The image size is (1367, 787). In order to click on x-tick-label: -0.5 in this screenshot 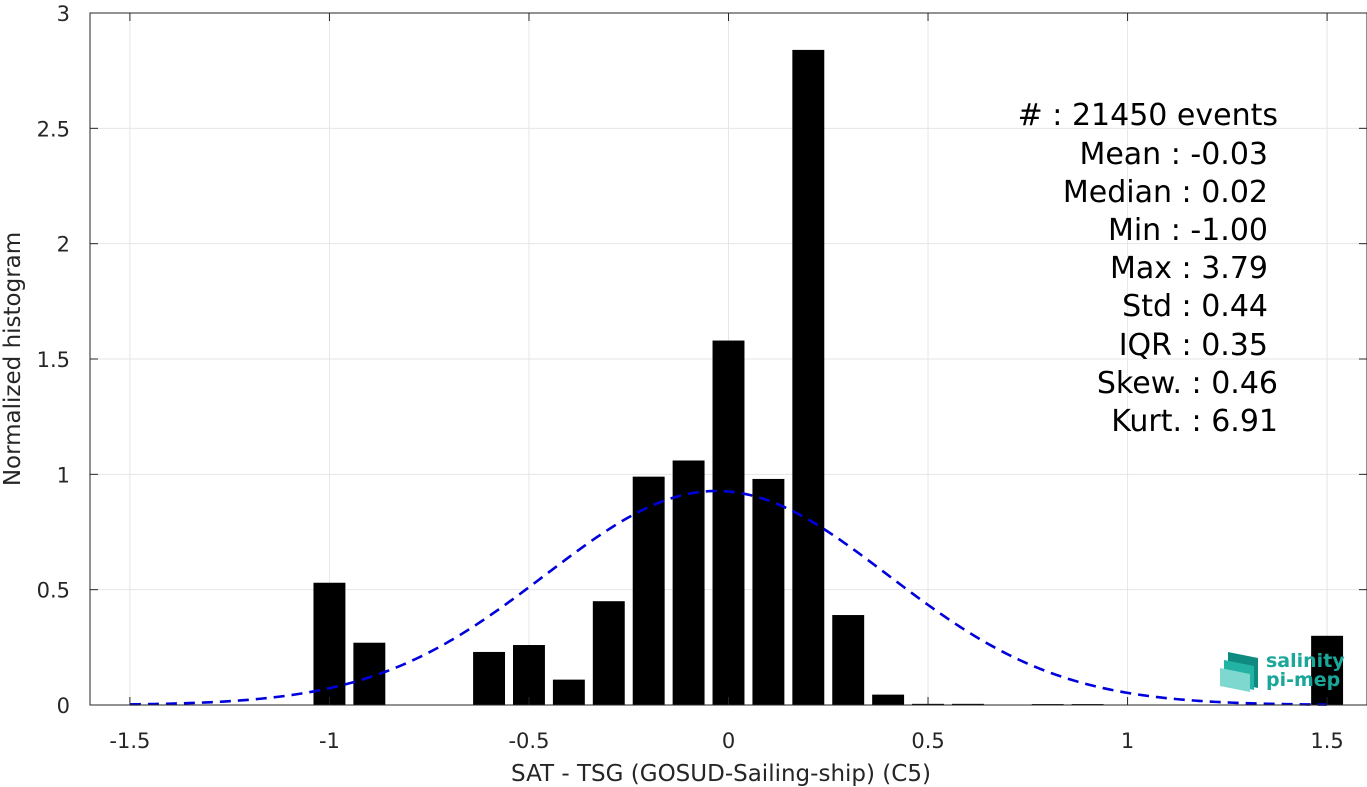, I will do `click(528, 741)`.